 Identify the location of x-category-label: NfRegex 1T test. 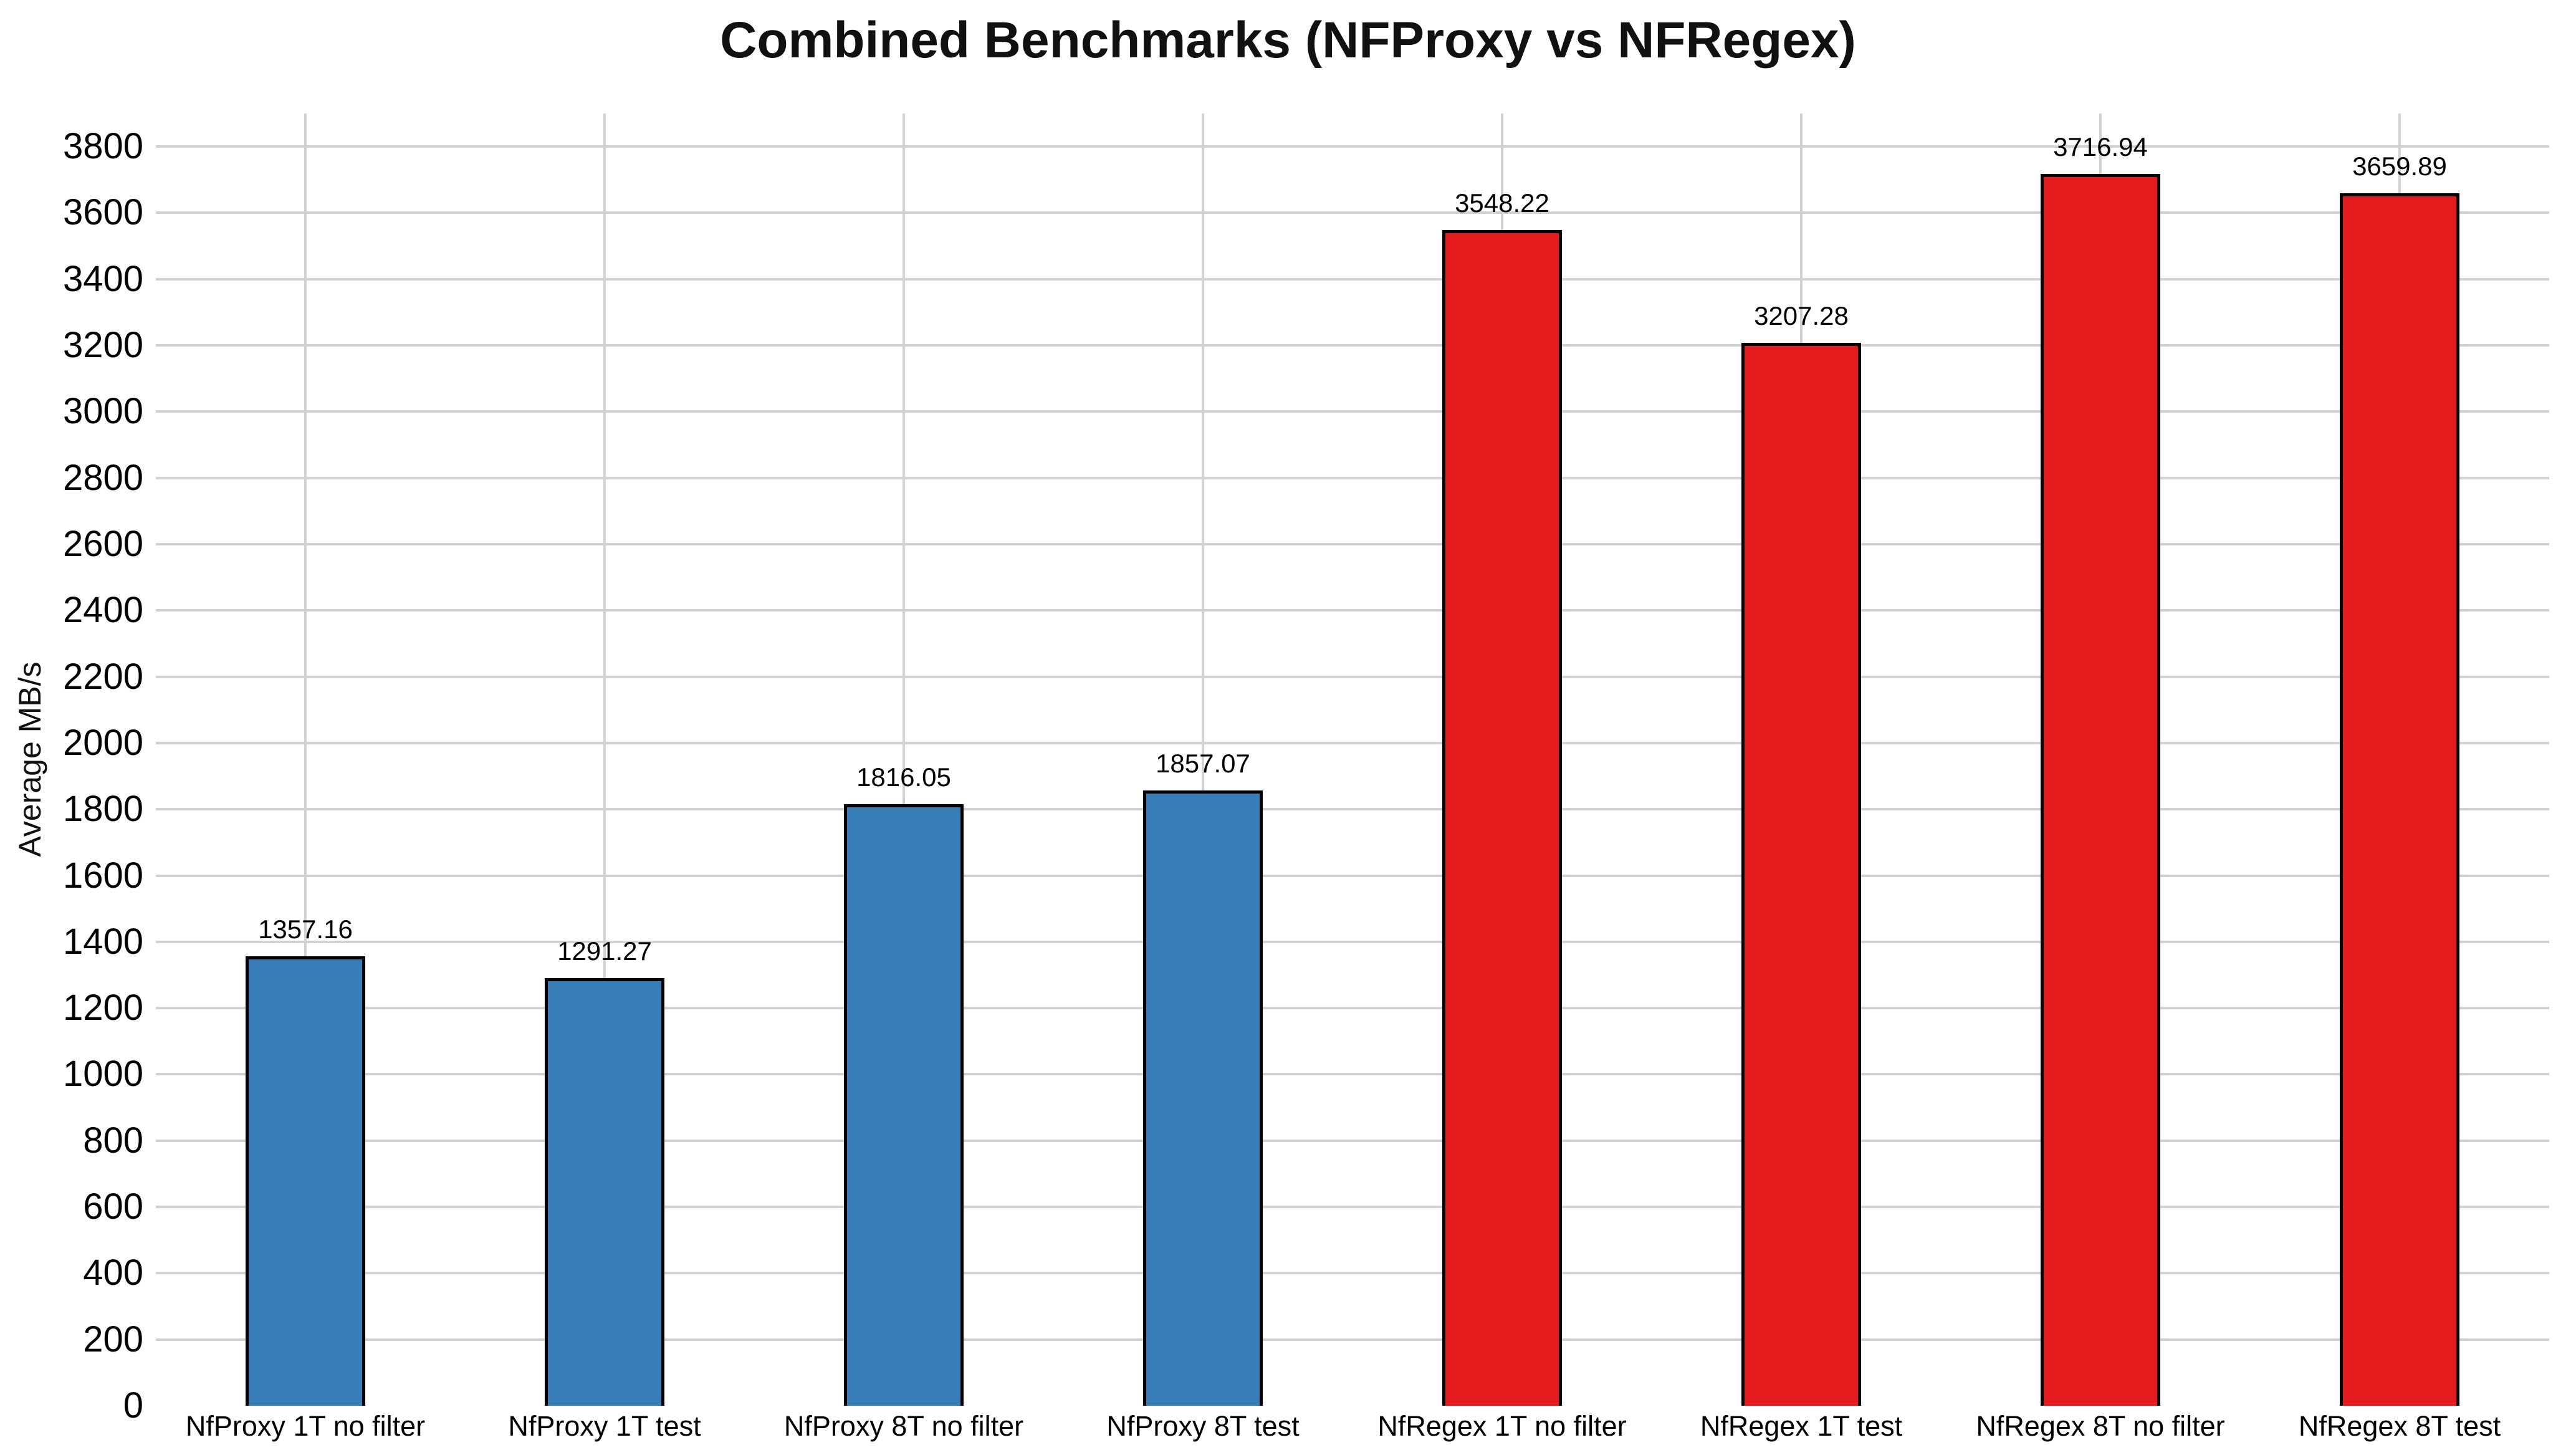
(1801, 1426).